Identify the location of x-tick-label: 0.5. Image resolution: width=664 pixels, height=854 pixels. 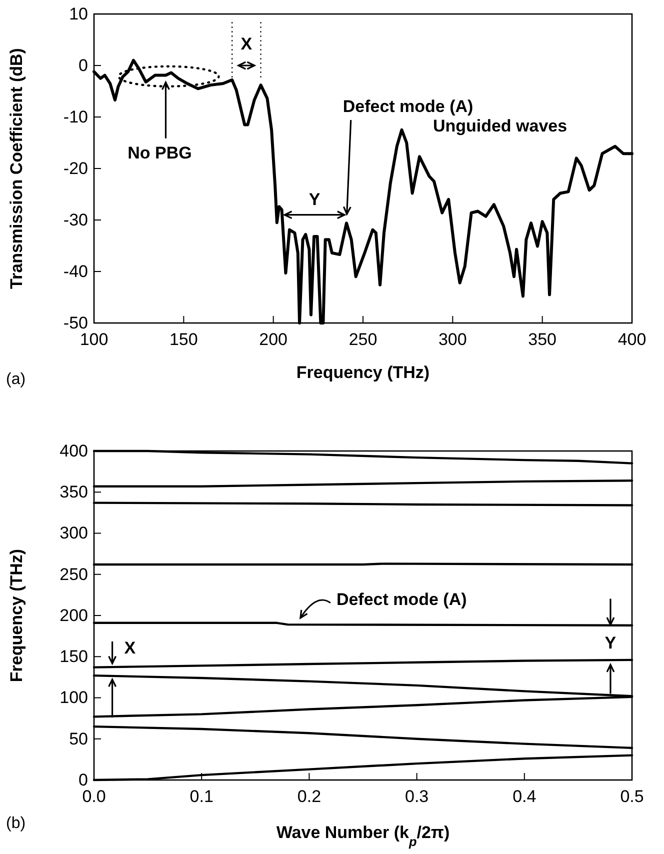
(632, 796).